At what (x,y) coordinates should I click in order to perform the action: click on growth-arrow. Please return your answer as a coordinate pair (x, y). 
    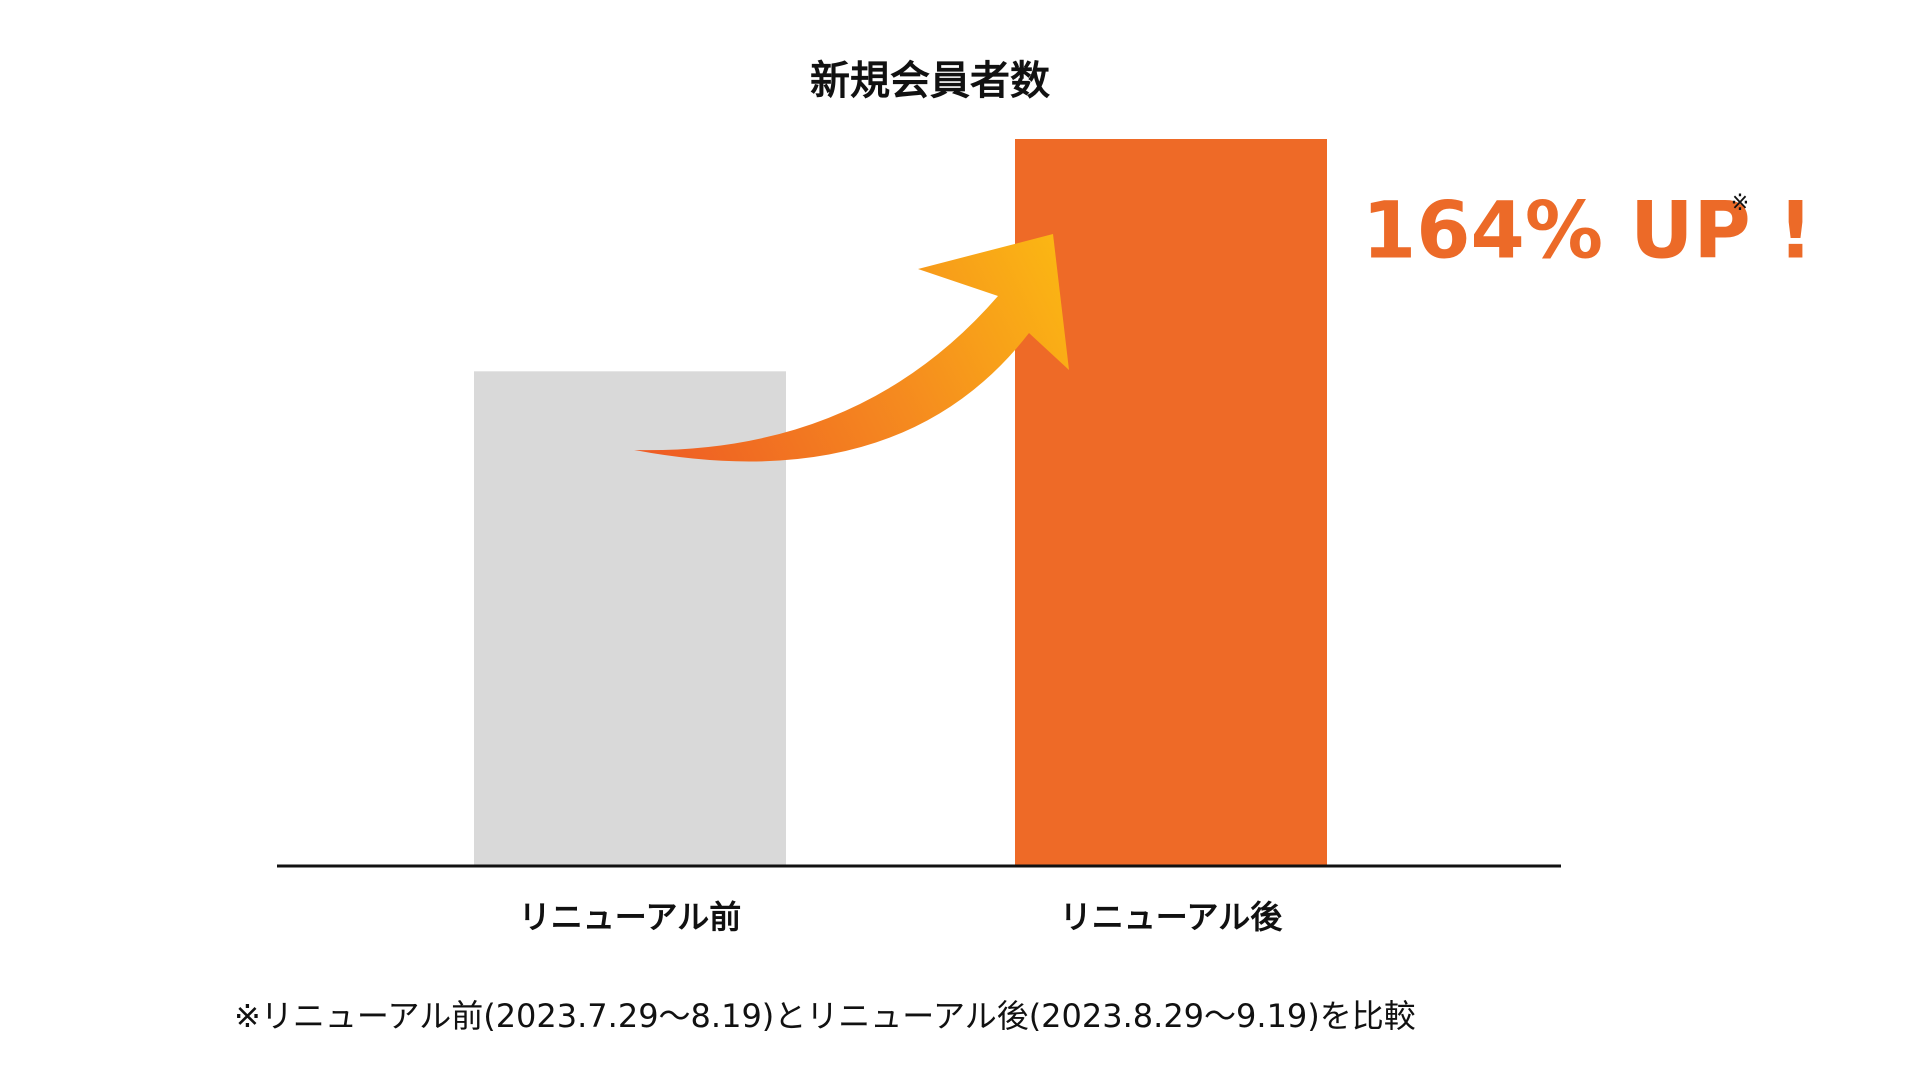
    Looking at the image, I should click on (851, 348).